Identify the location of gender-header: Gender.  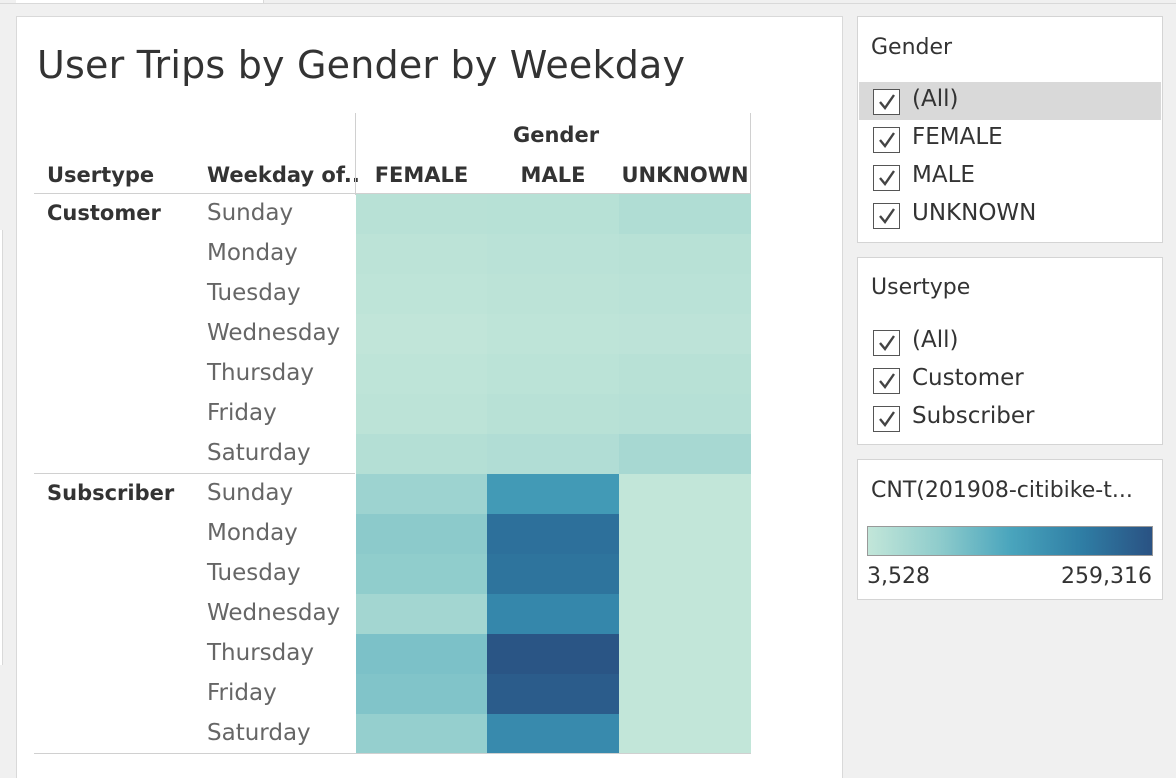
(556, 135).